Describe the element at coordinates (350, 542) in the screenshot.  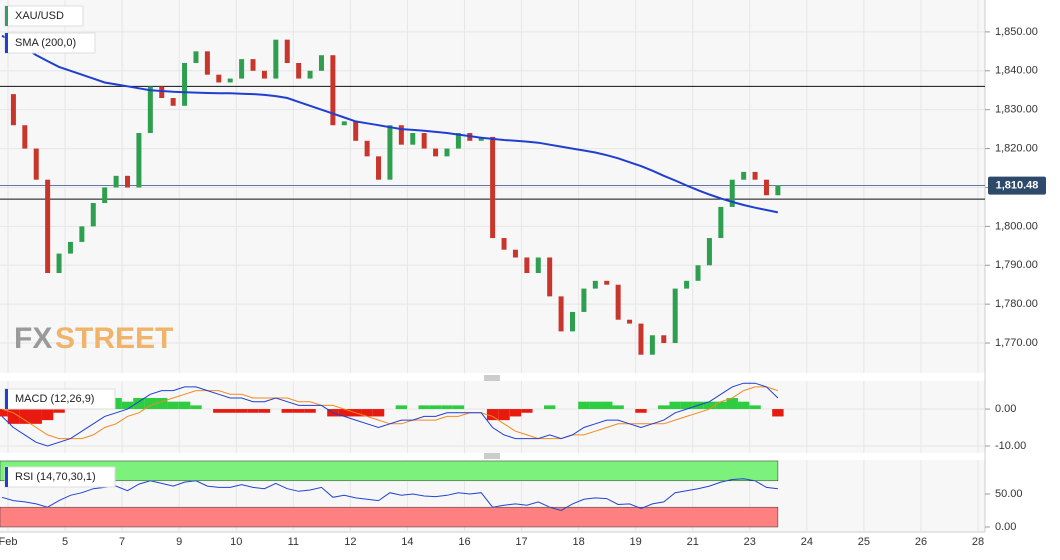
I see `x-tick-label: 12` at that location.